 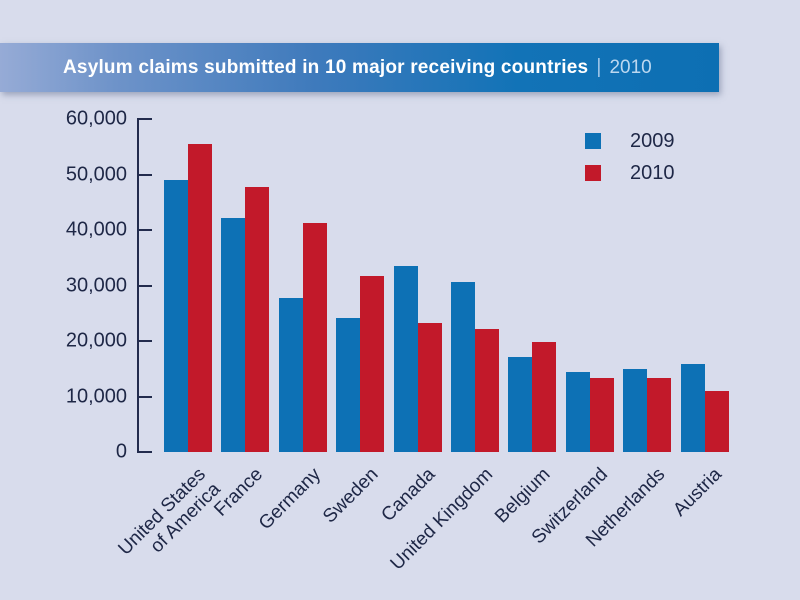 I want to click on bar-2009-united-states-of-america, so click(x=176, y=316).